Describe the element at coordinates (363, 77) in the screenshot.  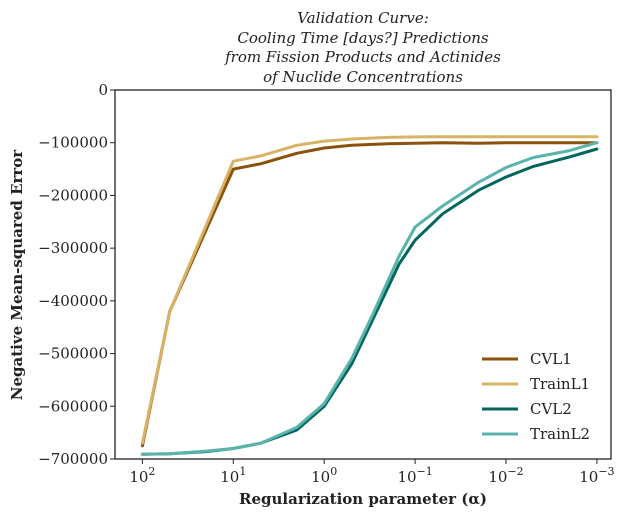
I see `chart-title-line-4: of Nuclide Concentrations` at that location.